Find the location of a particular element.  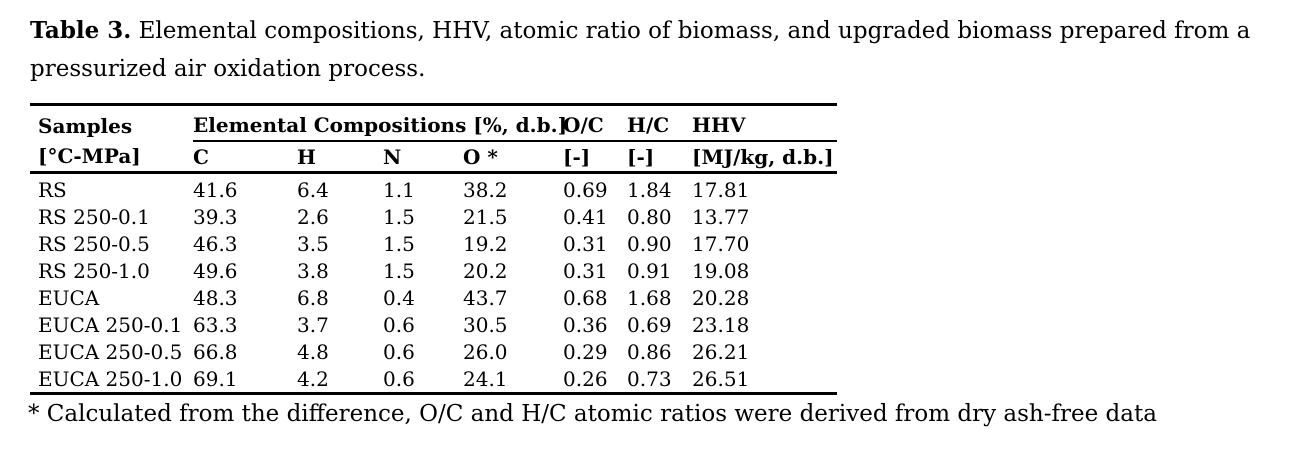

header-row-units: [°C-MPa] C H N O * [-] [-] [MJ/kg, d.b.] is located at coordinates (434, 157).